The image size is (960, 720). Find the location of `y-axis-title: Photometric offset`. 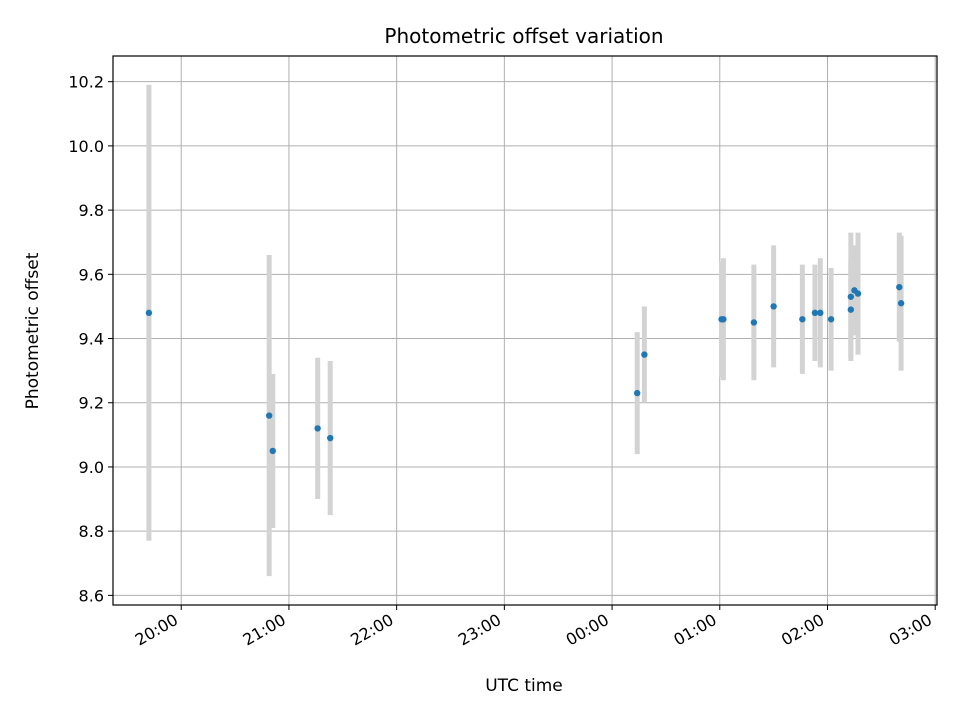

y-axis-title: Photometric offset is located at coordinates (33, 330).